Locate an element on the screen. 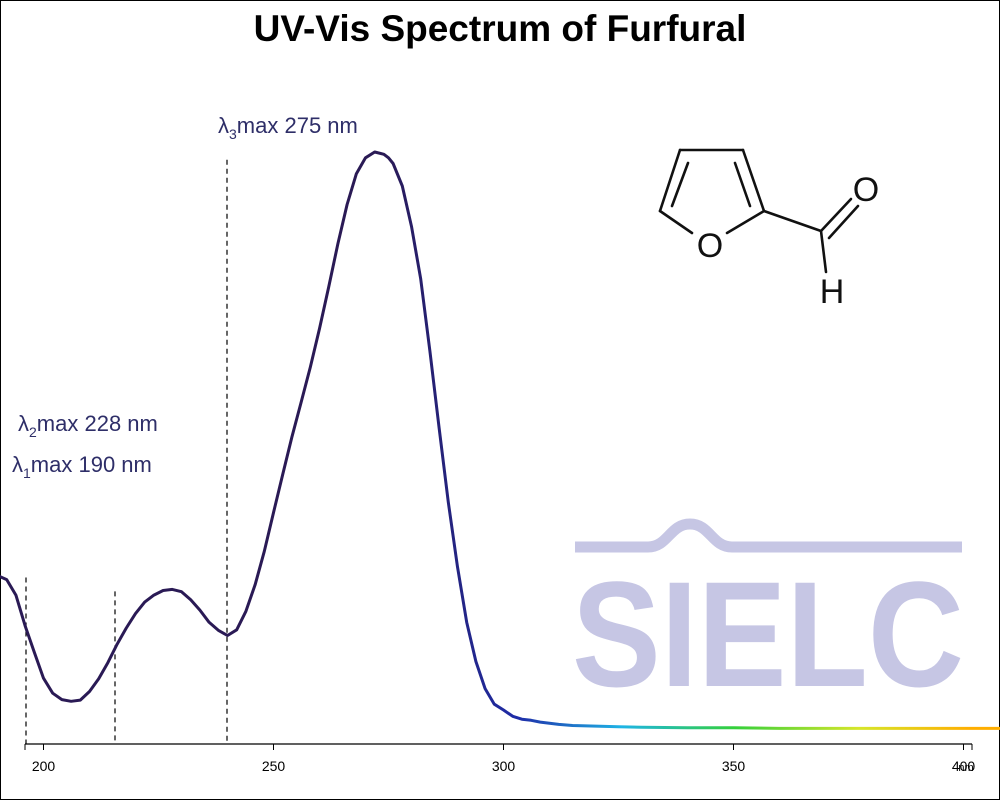 The image size is (1000, 800). peak-annotation-275: λ3max 275 nm is located at coordinates (288, 127).